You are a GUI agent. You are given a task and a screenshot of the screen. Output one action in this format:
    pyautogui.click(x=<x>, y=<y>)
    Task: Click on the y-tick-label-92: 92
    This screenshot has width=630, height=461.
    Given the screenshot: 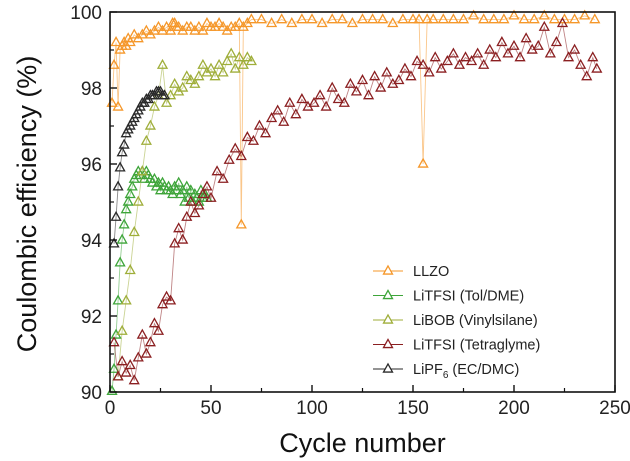 What is the action you would take?
    pyautogui.click(x=91, y=317)
    